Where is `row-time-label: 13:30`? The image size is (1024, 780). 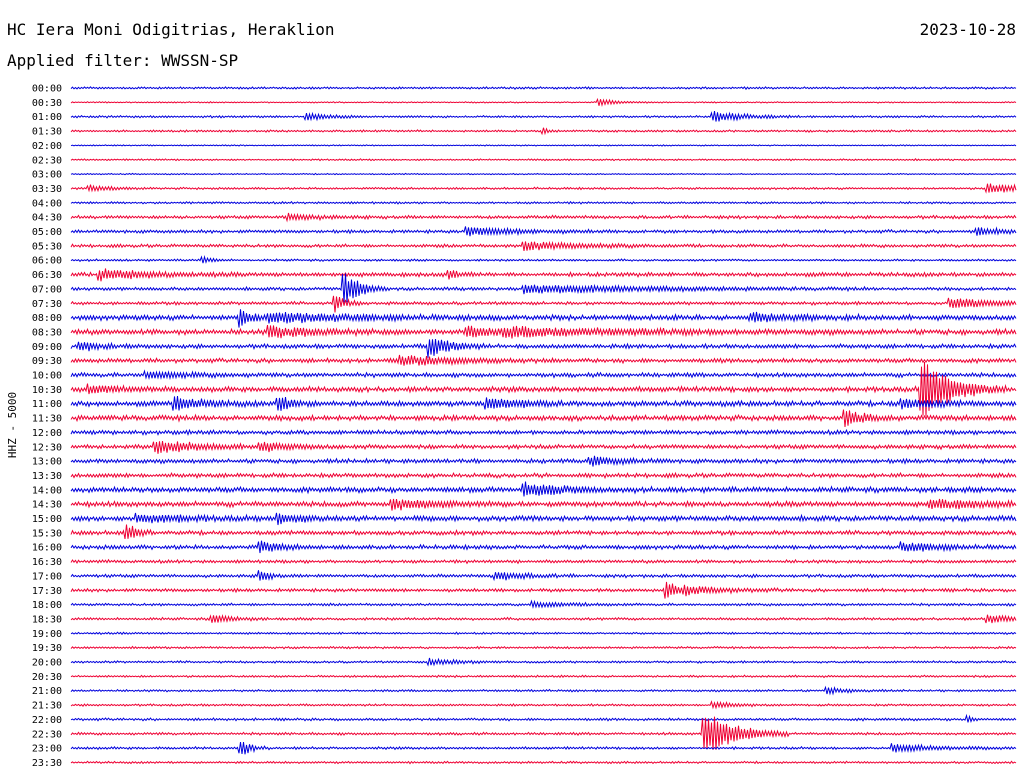 row-time-label: 13:30 is located at coordinates (47, 476).